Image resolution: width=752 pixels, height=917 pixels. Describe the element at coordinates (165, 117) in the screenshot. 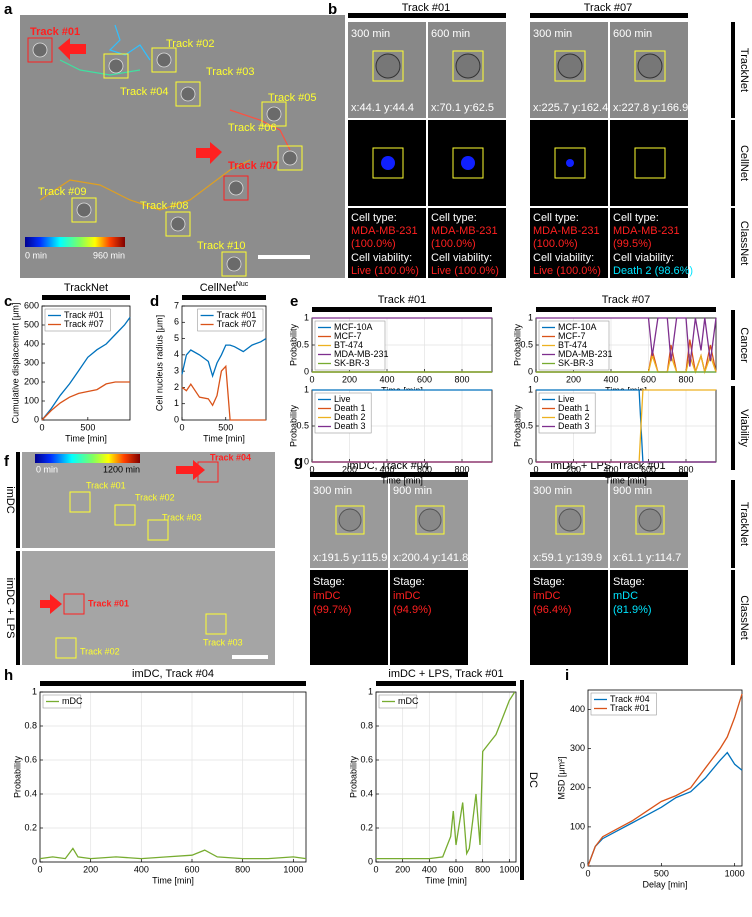

I see `trajectories` at that location.